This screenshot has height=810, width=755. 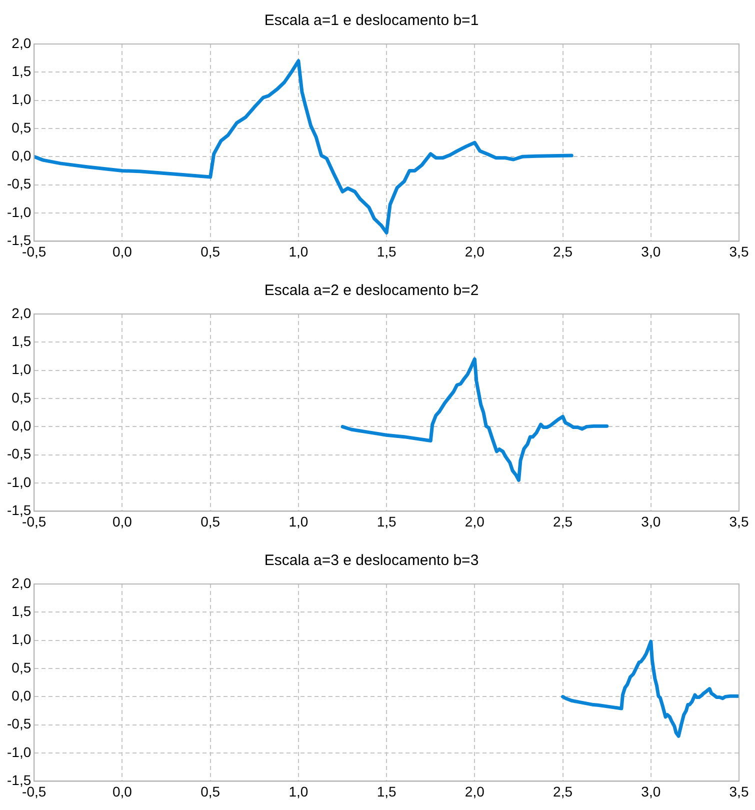 I want to click on chart-title: Escala a=2 e deslocamento b=2, so click(x=371, y=291).